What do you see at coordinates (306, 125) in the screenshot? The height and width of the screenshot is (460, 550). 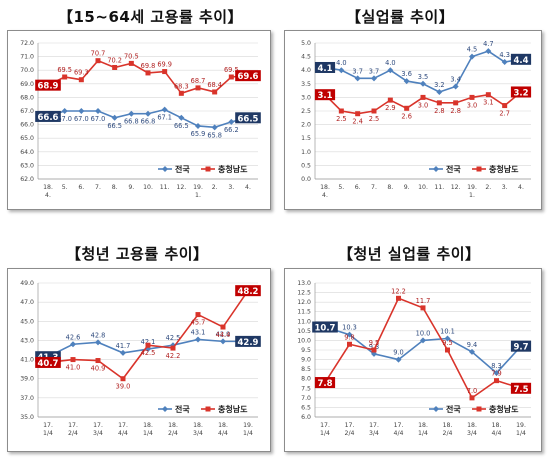 I see `y-tick-label: 2.0` at bounding box center [306, 125].